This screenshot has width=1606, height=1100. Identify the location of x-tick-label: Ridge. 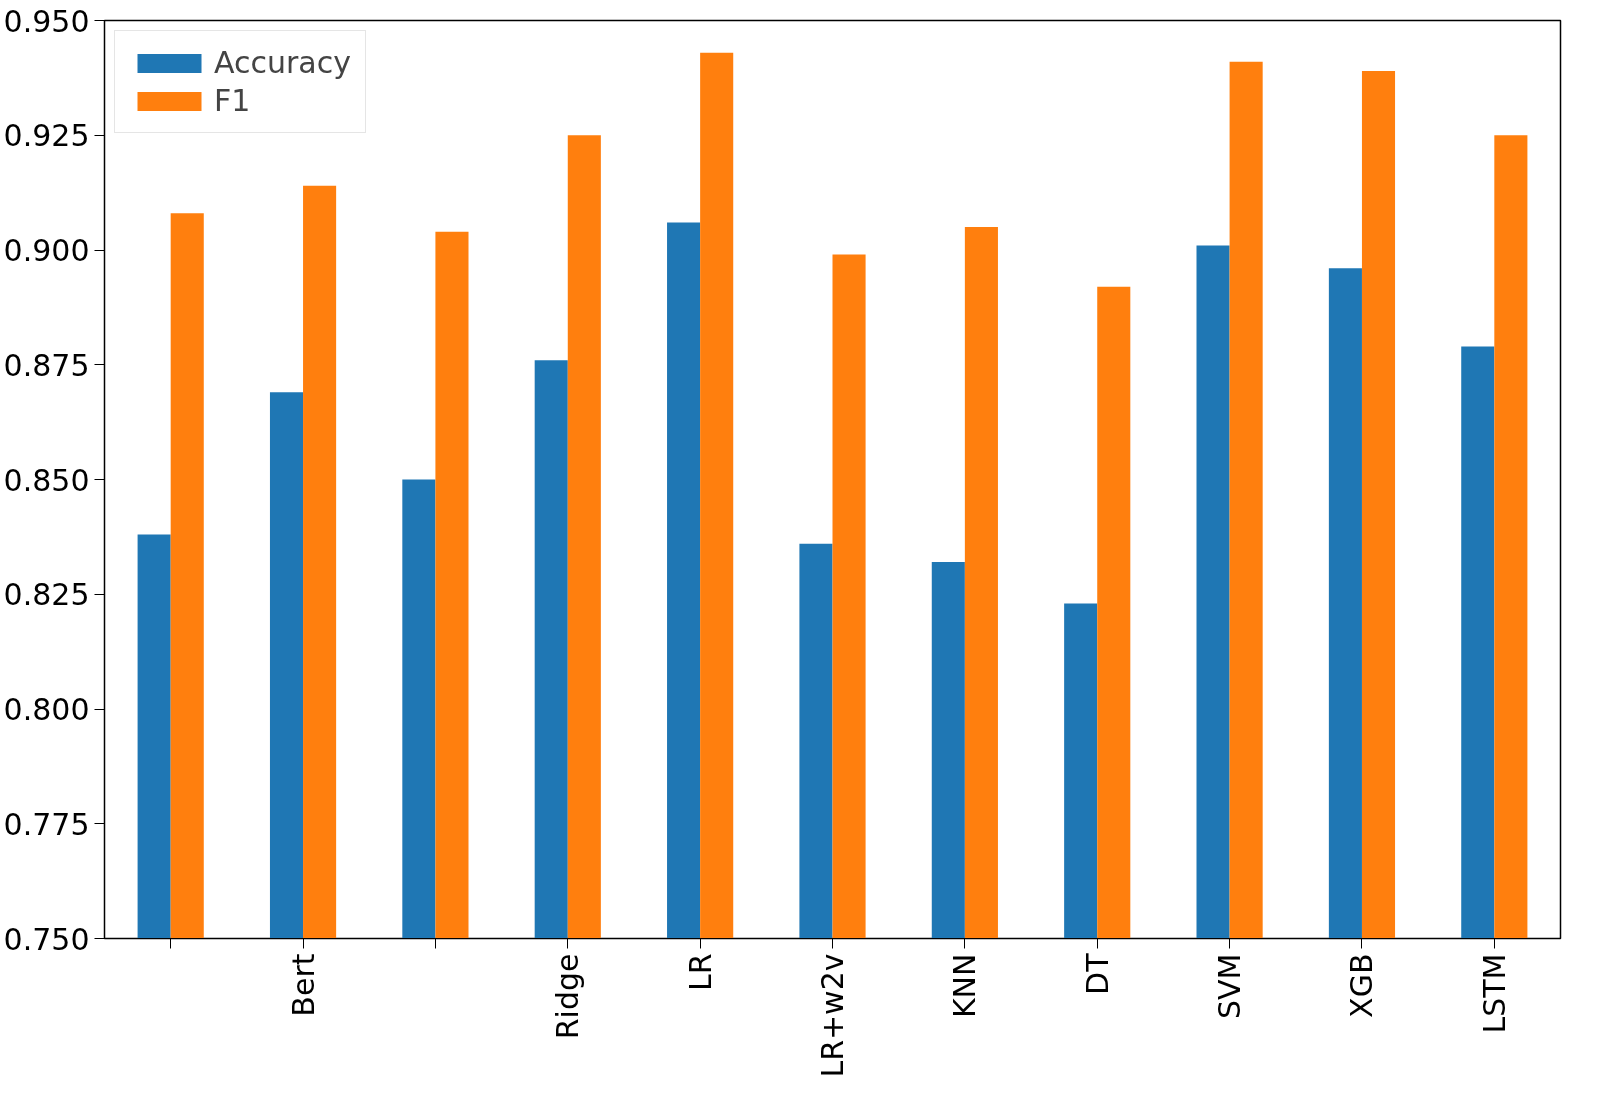
(568, 996).